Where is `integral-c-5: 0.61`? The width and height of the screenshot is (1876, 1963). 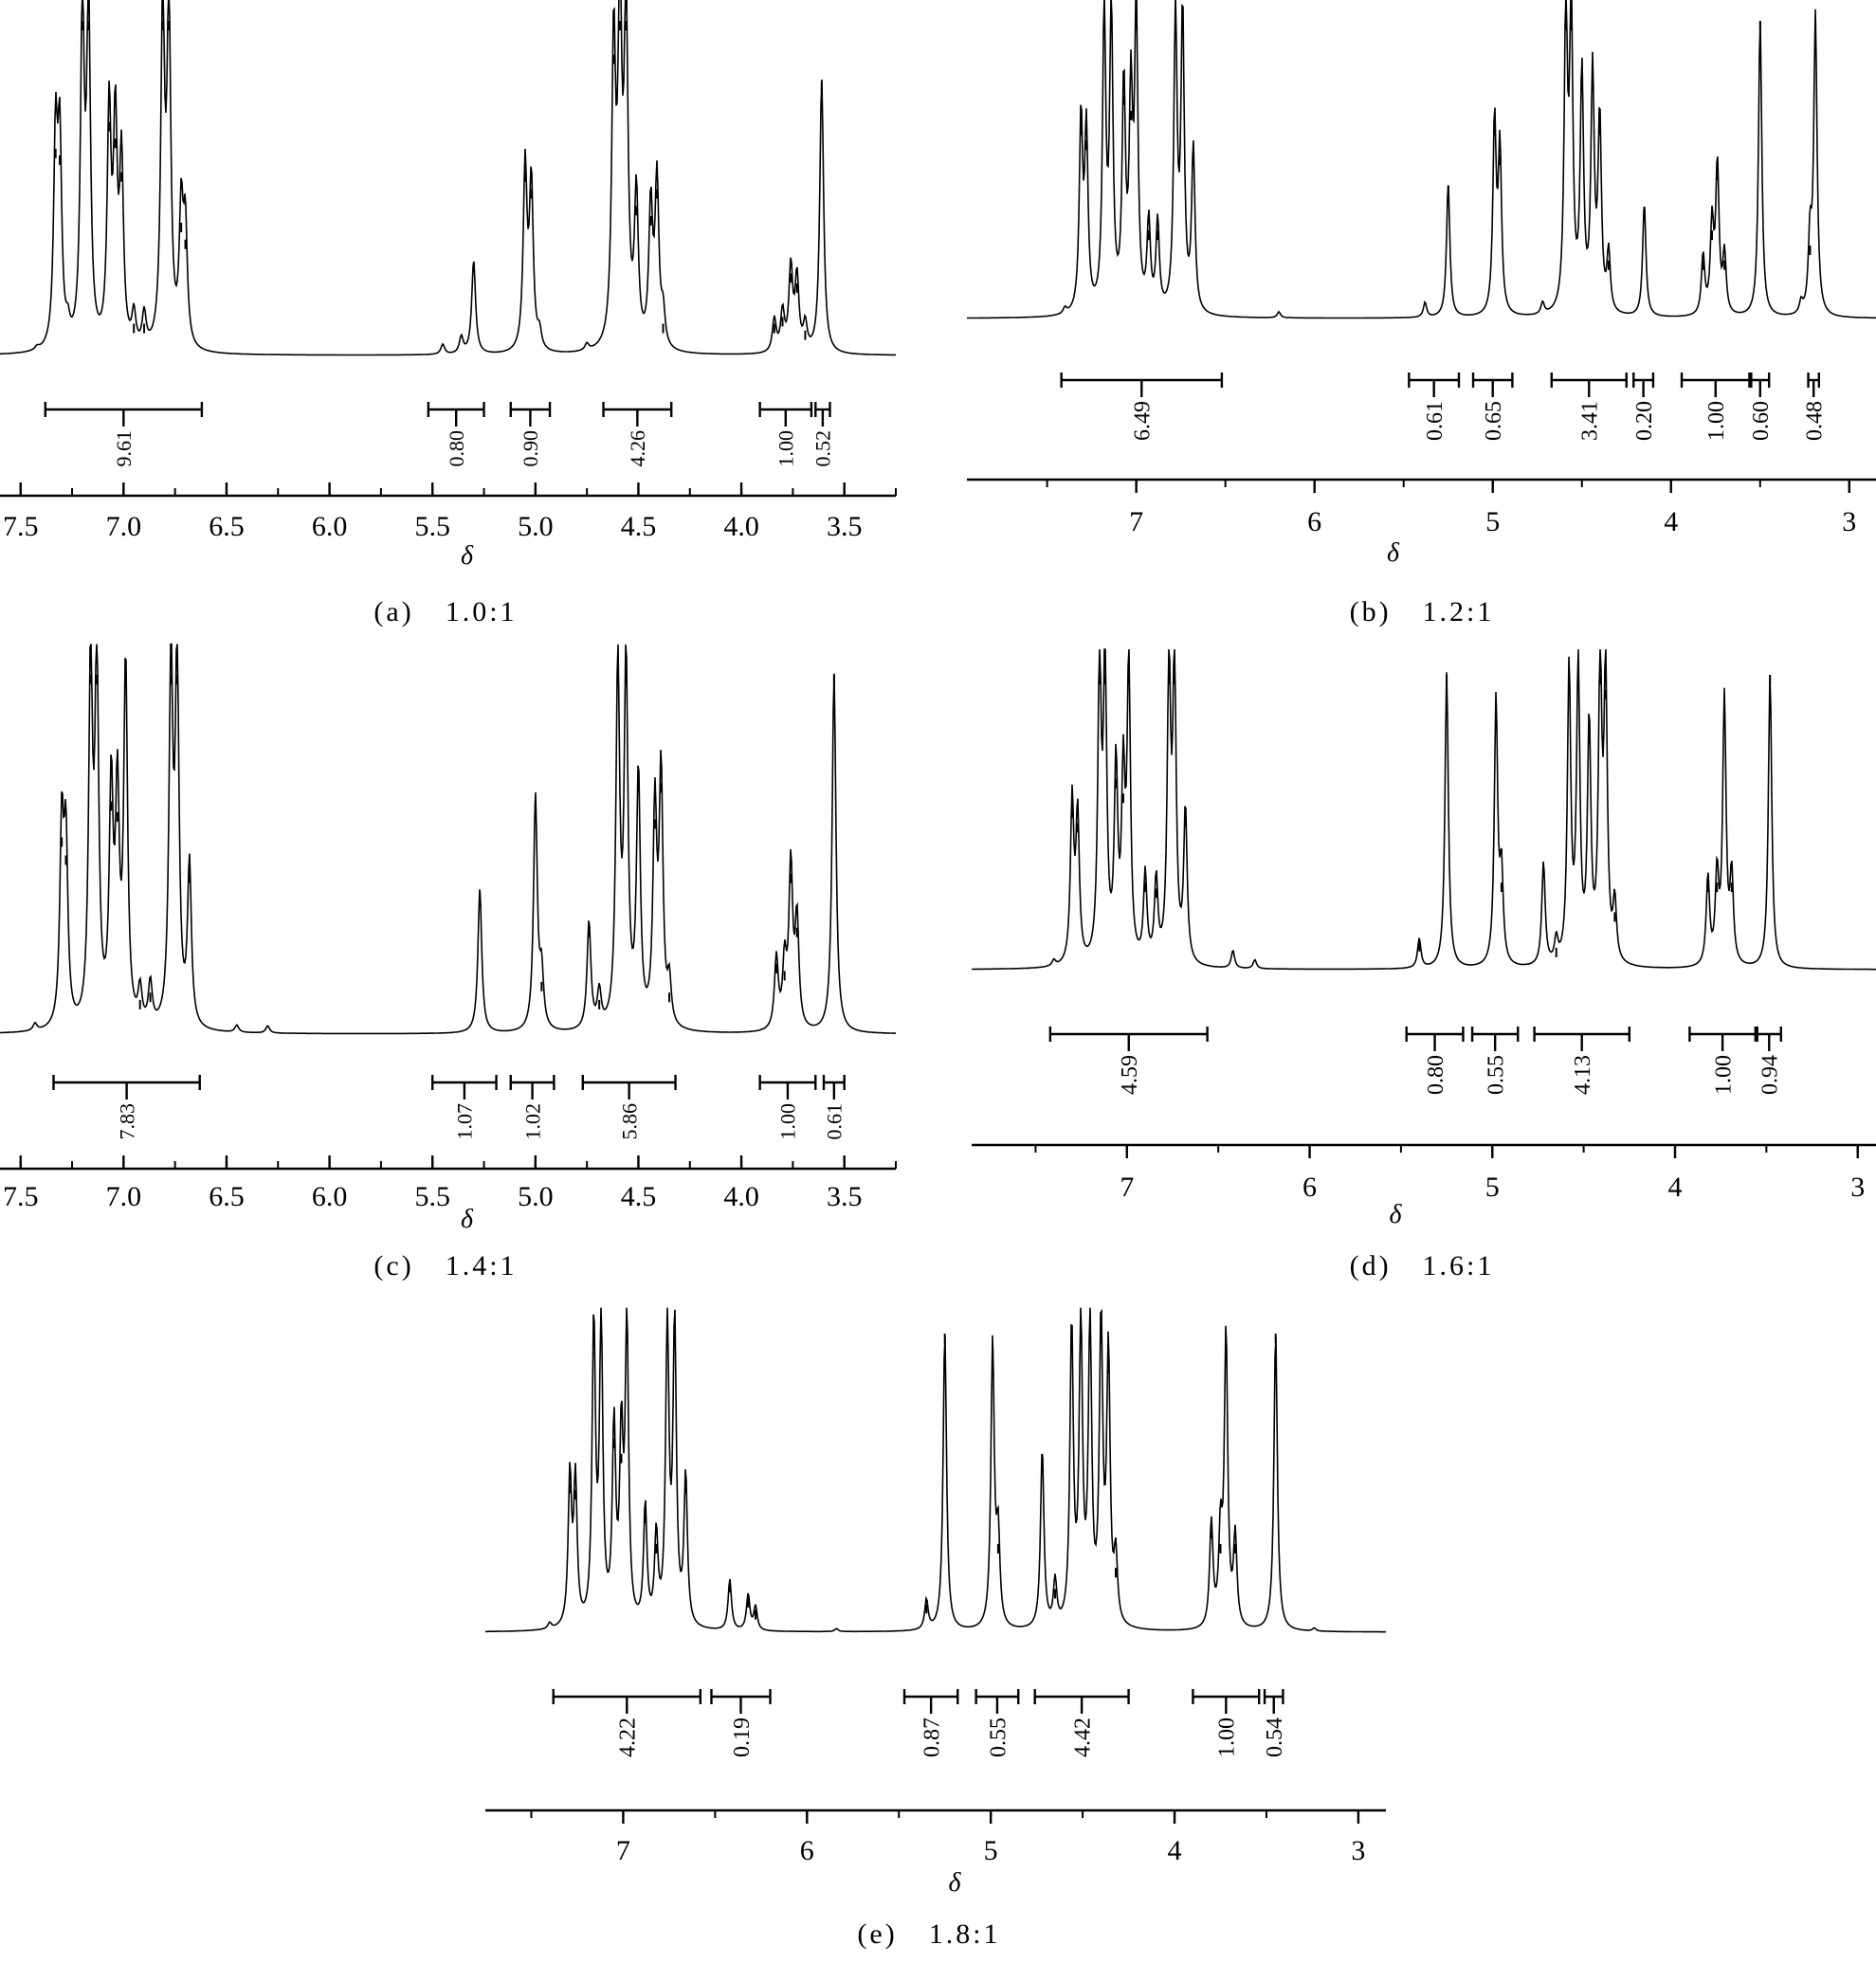 integral-c-5: 0.61 is located at coordinates (835, 1107).